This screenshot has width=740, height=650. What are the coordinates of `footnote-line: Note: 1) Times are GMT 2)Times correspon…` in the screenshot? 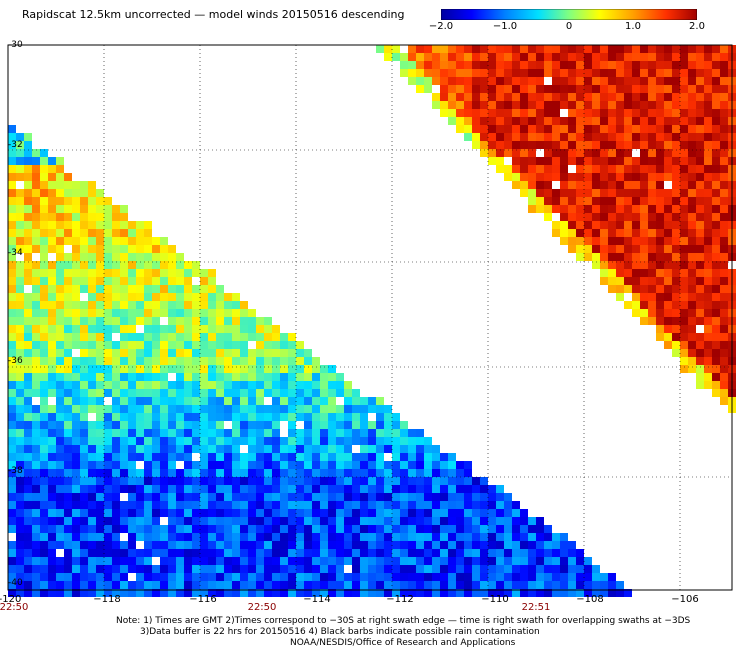 It's located at (403, 621).